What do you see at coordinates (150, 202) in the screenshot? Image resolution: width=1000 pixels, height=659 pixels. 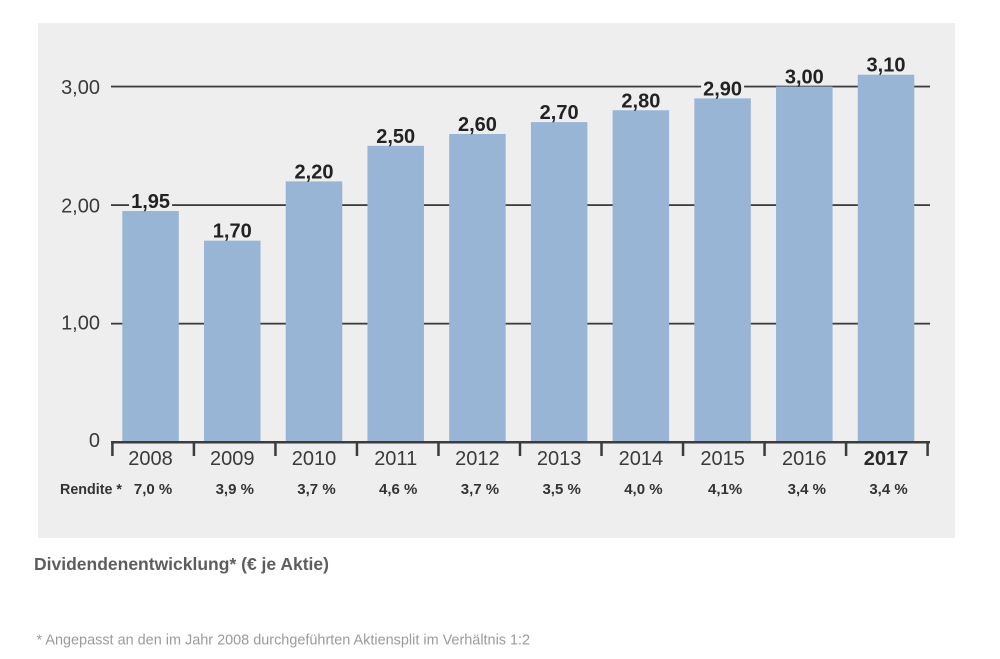 I see `svg-text: 1,95` at bounding box center [150, 202].